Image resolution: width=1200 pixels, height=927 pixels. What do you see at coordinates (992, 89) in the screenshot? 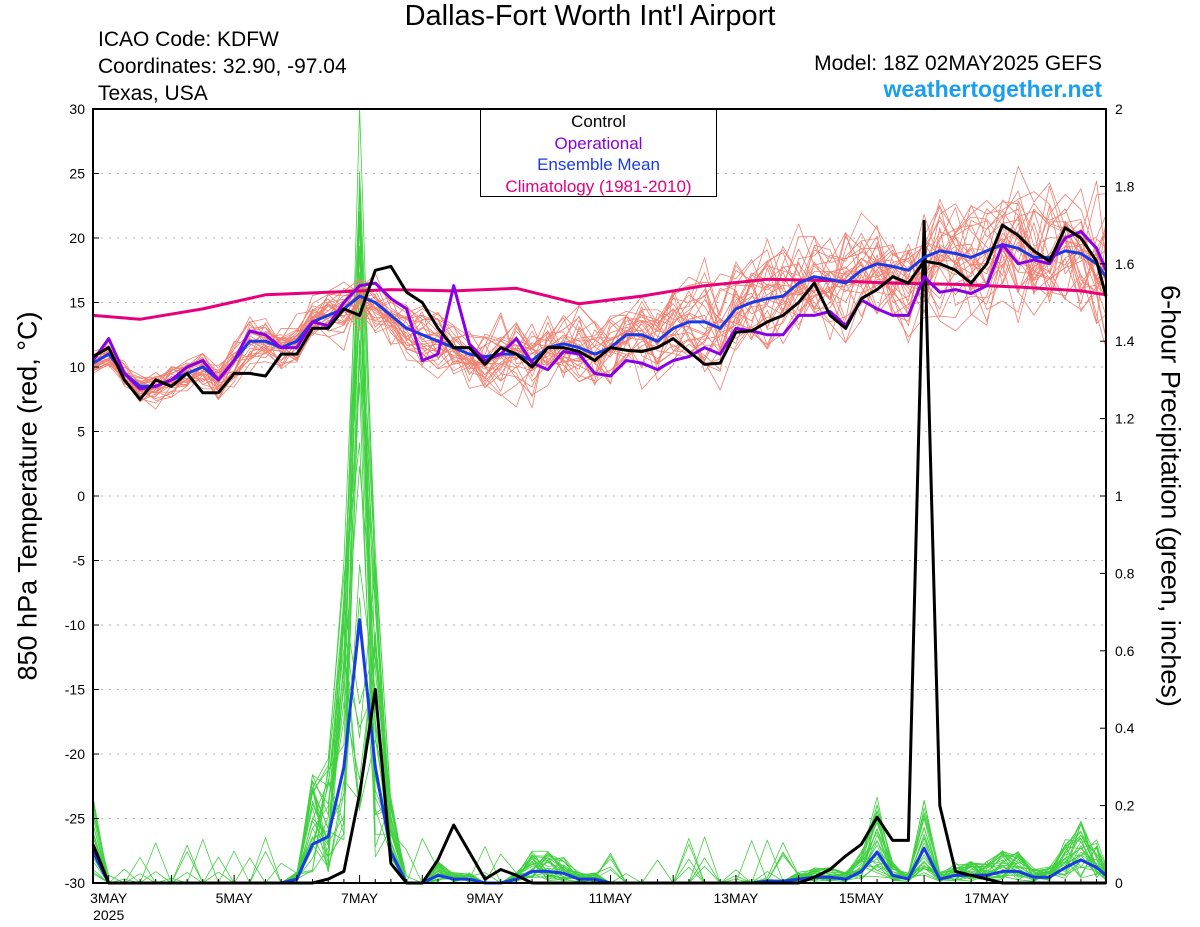
I see `site-link: weathertogether.net` at bounding box center [992, 89].